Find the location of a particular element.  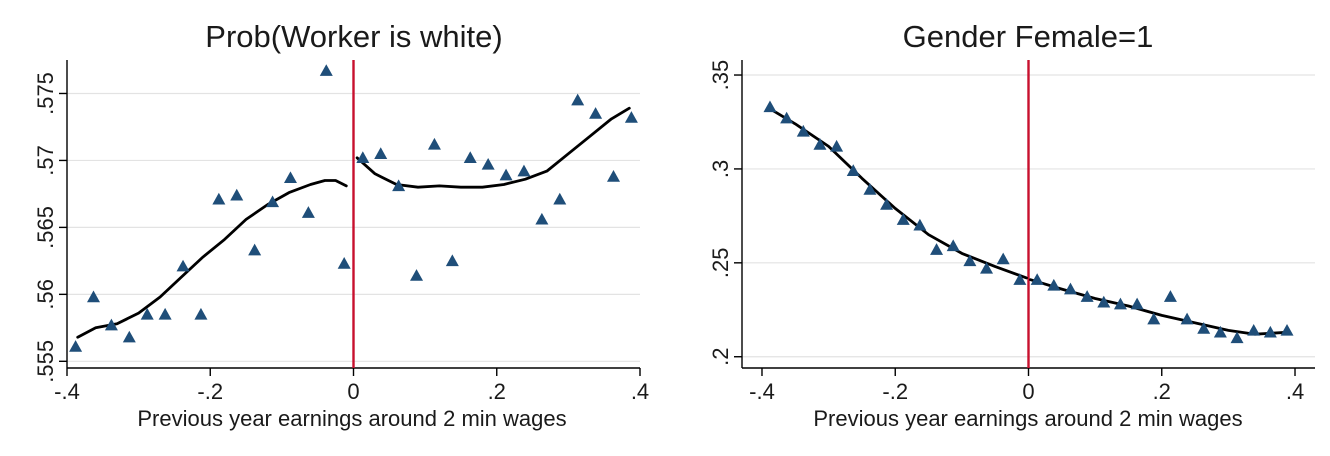

fit-line-right is located at coordinates (493, 147).